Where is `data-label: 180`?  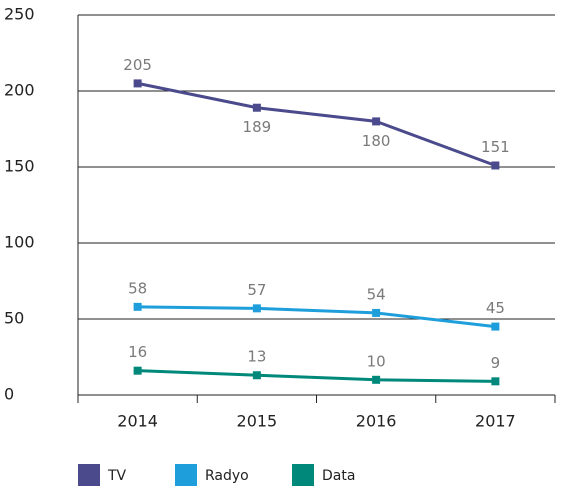 data-label: 180 is located at coordinates (376, 141).